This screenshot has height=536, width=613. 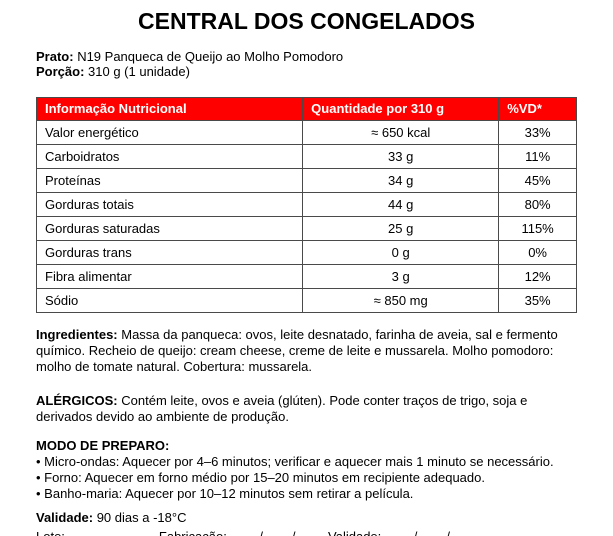 I want to click on nutrient-amount: 44 g, so click(x=401, y=204).